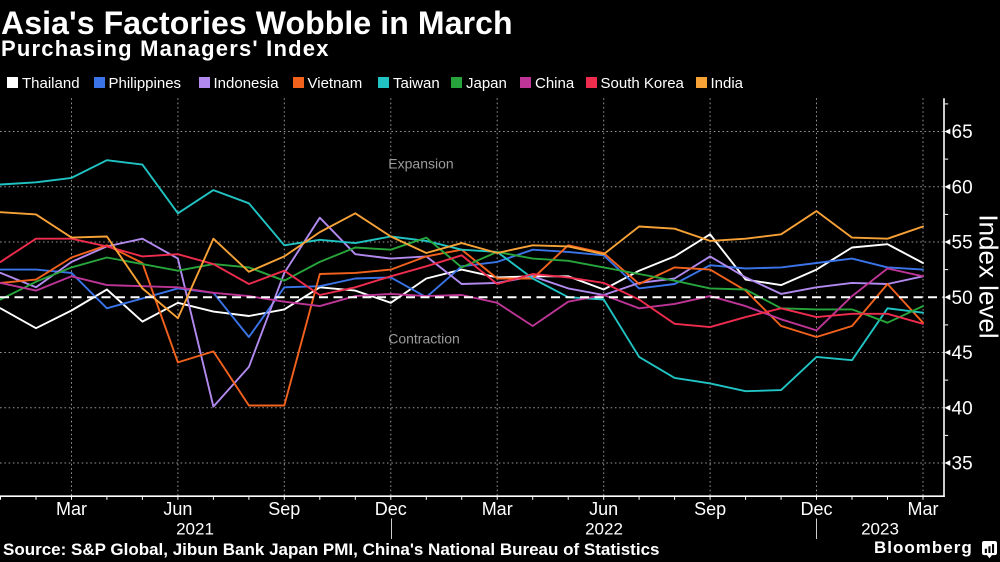  Describe the element at coordinates (604, 529) in the screenshot. I see `svg-text: 2022` at that location.